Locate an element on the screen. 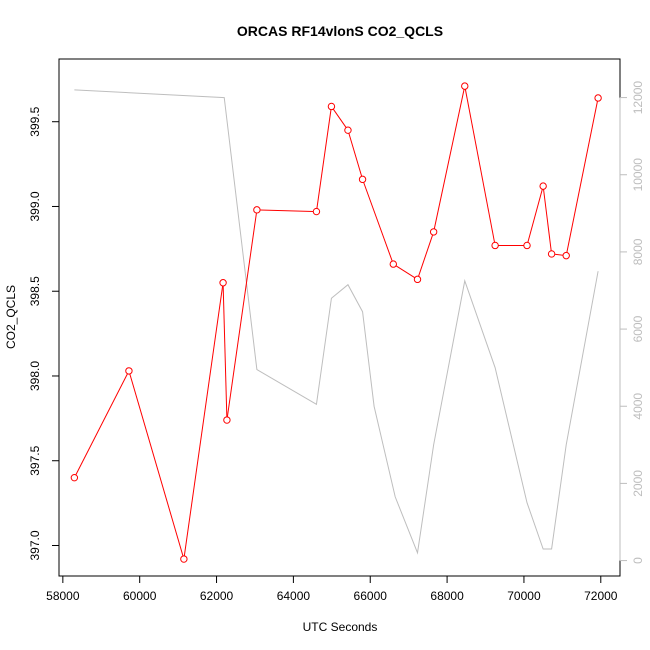 Image resolution: width=650 pixels, height=650 pixels. y2-tick-label: 4000 is located at coordinates (638, 406).